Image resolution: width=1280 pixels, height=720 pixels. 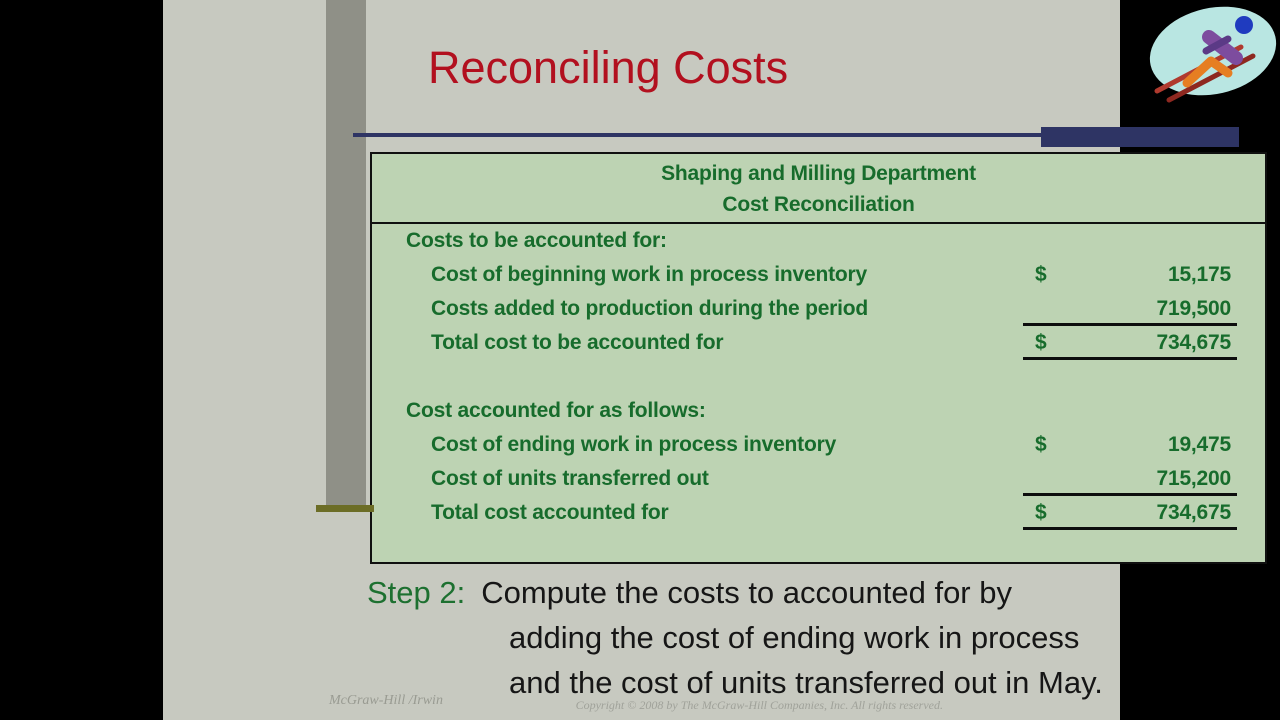 What do you see at coordinates (634, 444) in the screenshot?
I see `row-label: Cost of ending work in process inventory` at bounding box center [634, 444].